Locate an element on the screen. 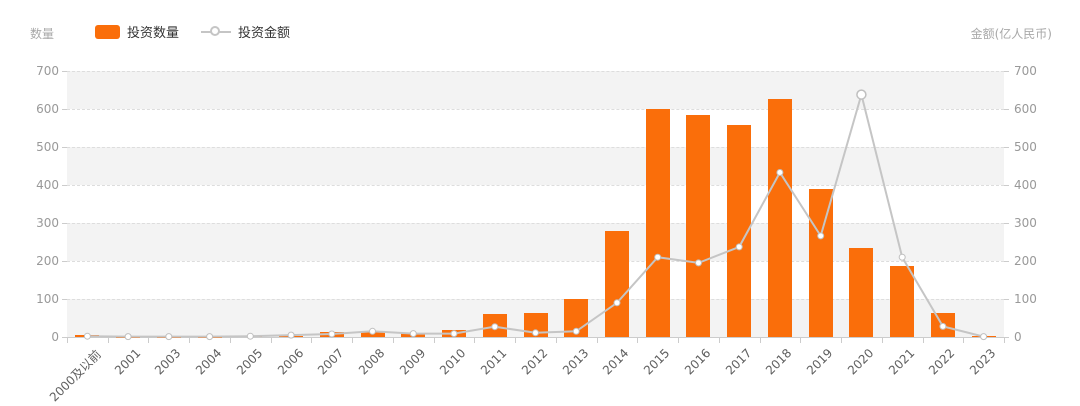 The image size is (1080, 406). right-axis-label-500: 500 is located at coordinates (1025, 147).